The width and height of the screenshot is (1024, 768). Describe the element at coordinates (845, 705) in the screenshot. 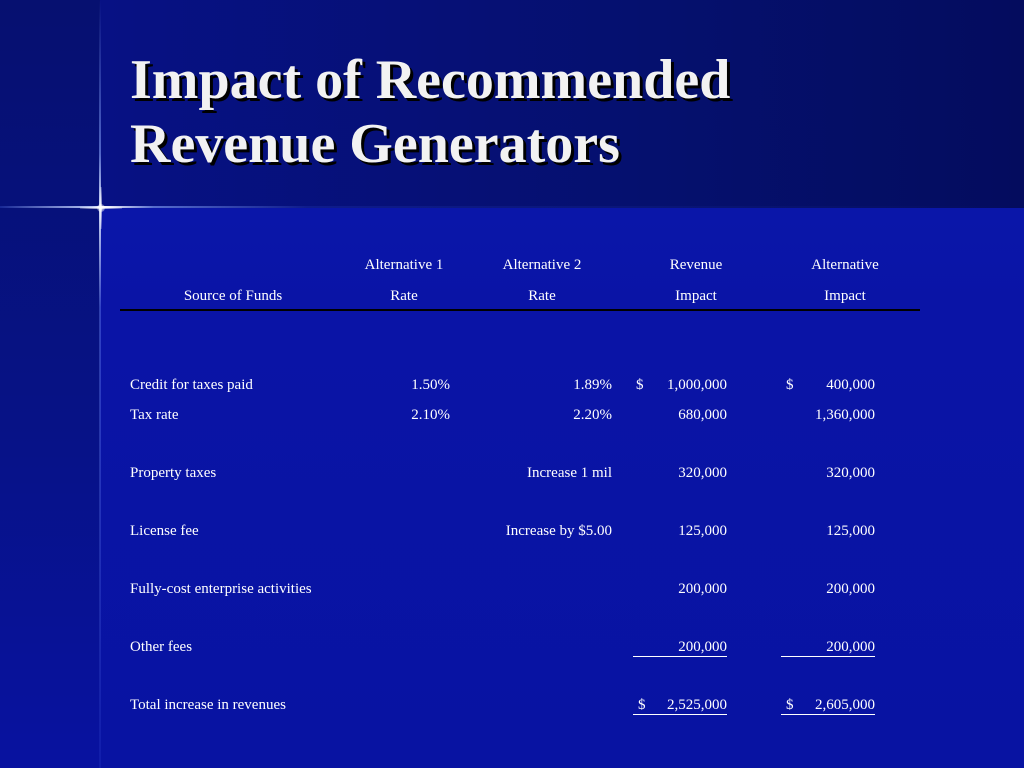

I see `row-total-altimp: 2,605,000` at that location.